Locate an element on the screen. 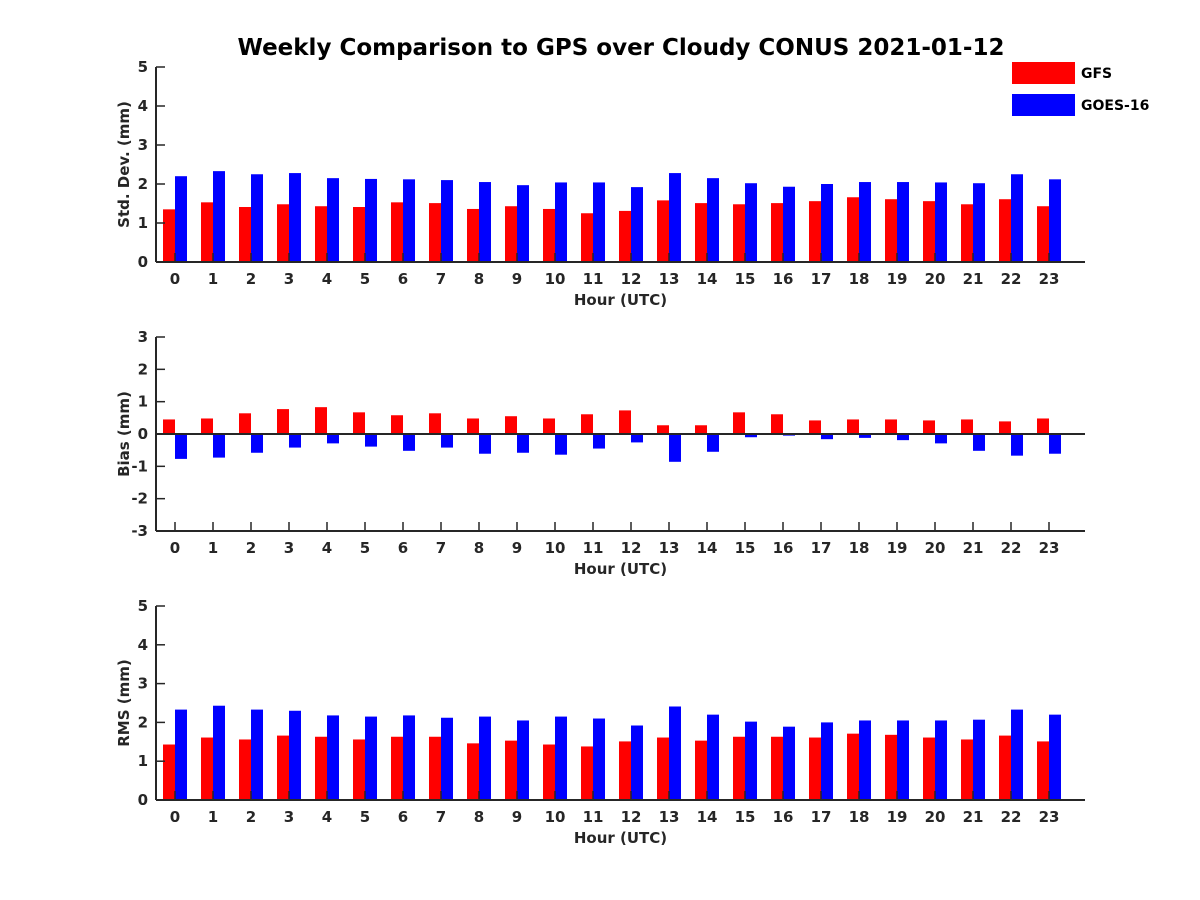 This screenshot has width=1200, height=900. x-tick-label: 6 is located at coordinates (403, 817).